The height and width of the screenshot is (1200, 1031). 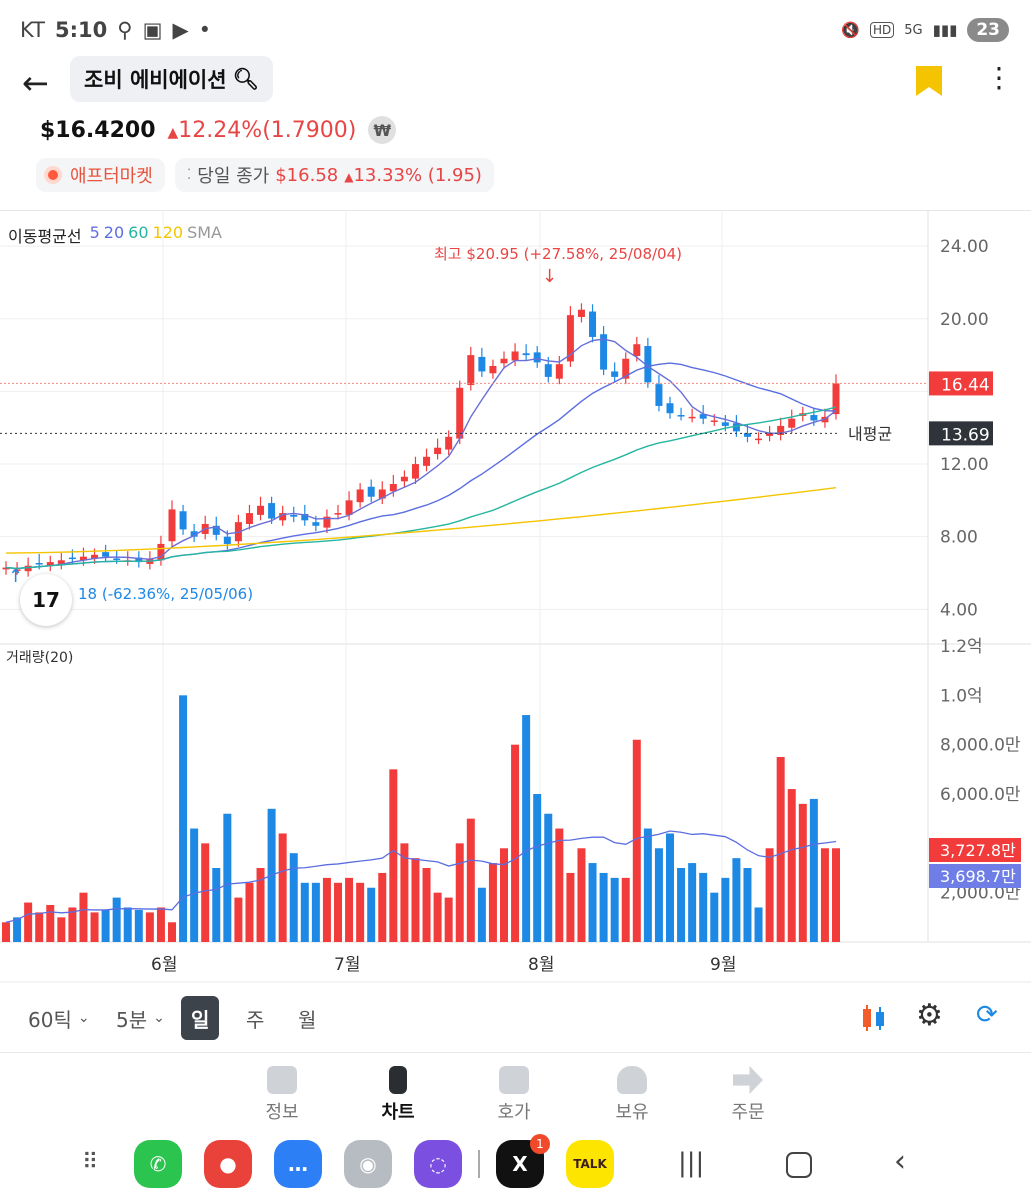 I want to click on quote-row: $16.4200 ▲12.24%(1.7900) ₩, so click(x=218, y=130).